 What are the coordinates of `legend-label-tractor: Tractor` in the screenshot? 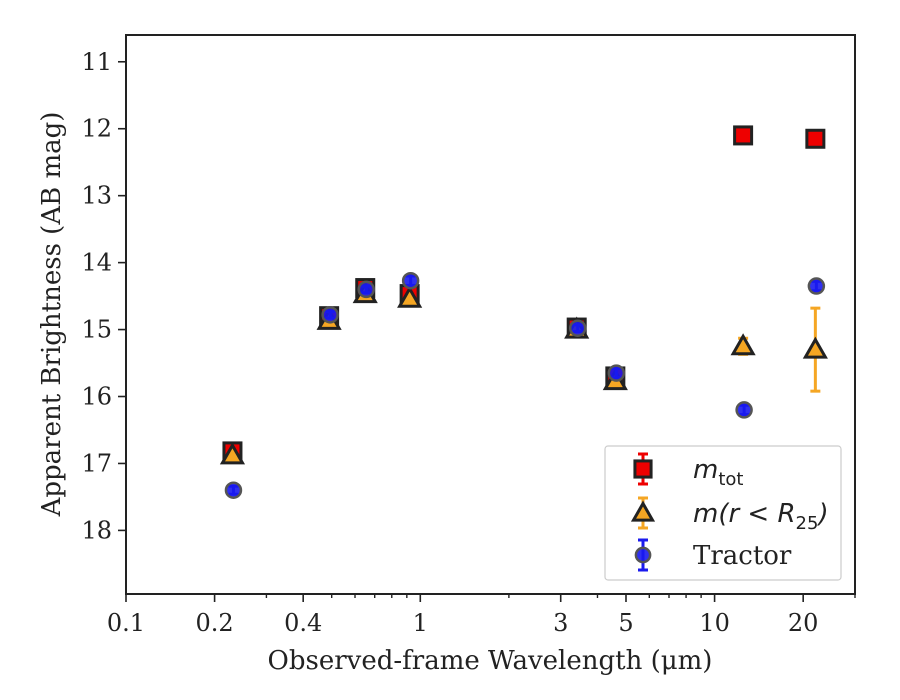 It's located at (742, 556).